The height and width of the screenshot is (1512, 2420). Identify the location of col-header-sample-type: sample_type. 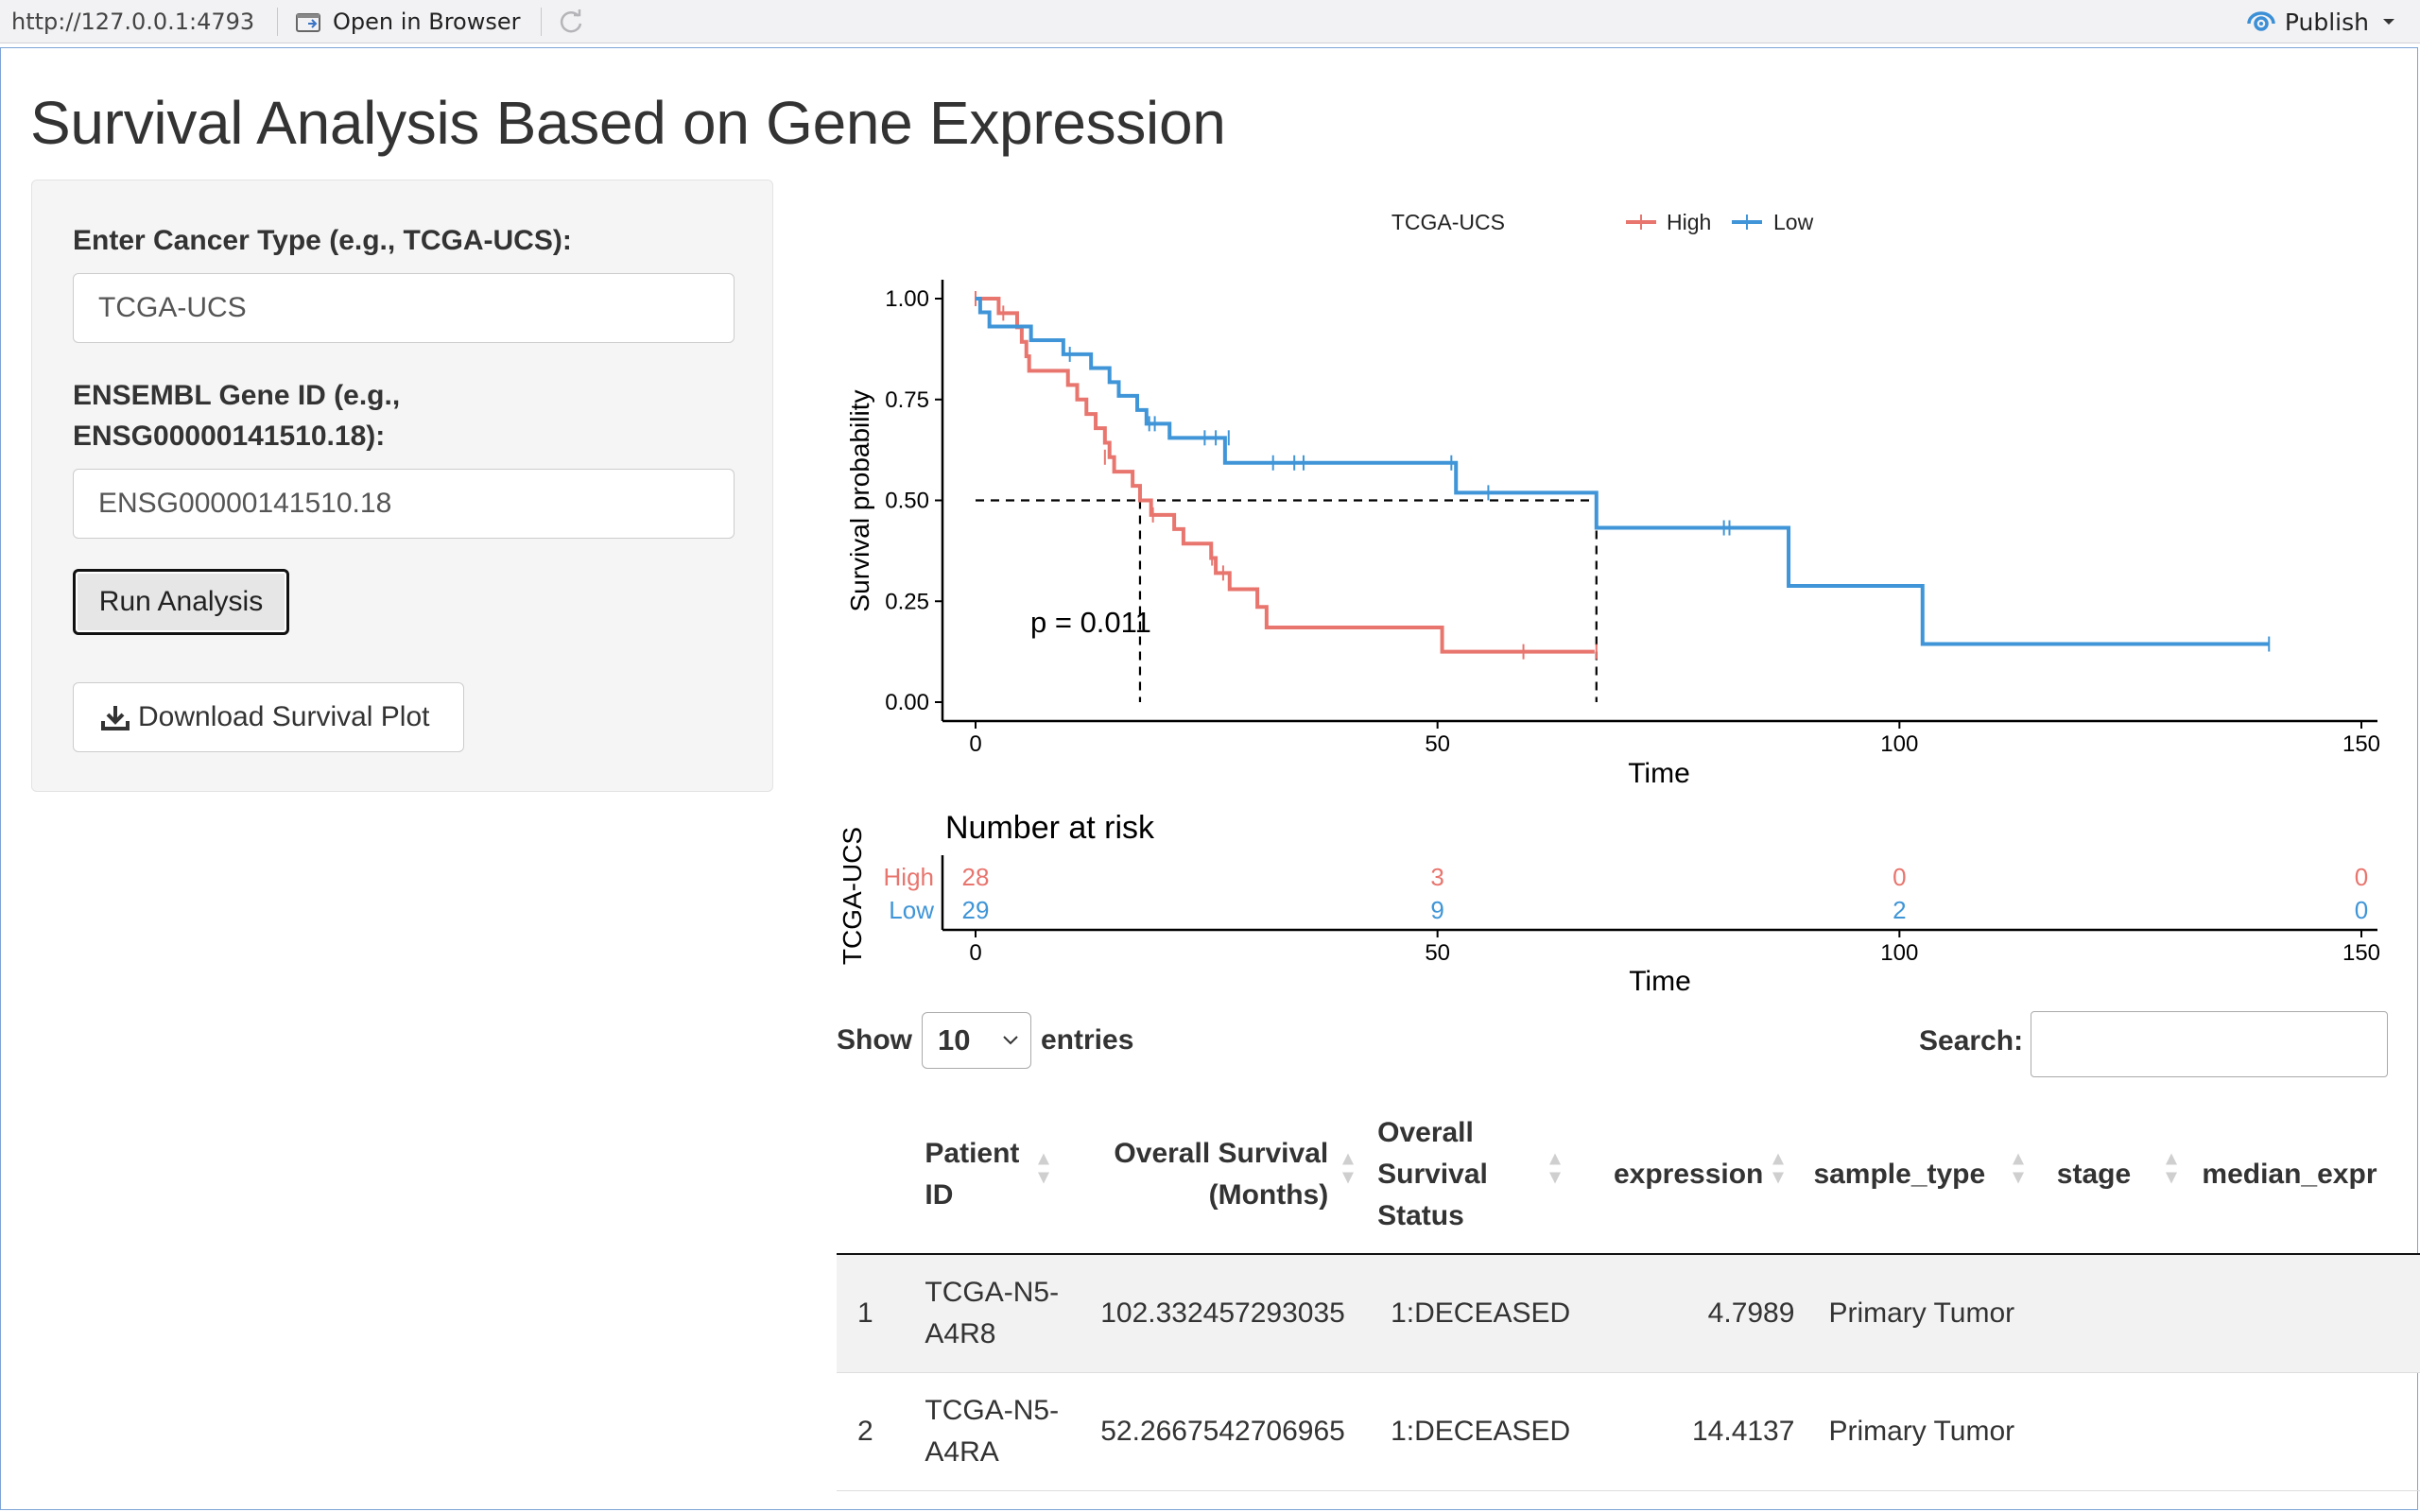
(1924, 1175).